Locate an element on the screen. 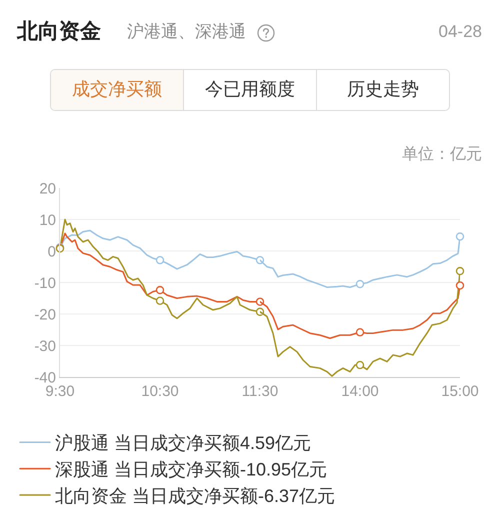  tab-bar: 成交净买额 今已用额度 历史走势 is located at coordinates (250, 90).